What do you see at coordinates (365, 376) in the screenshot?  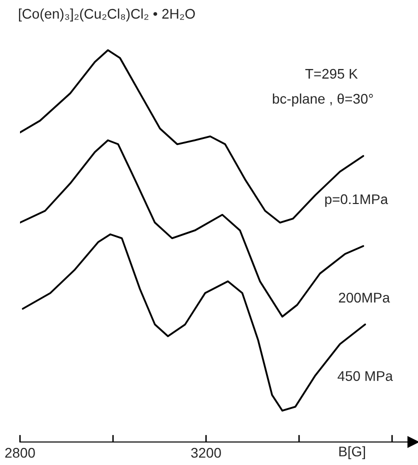 I see `series-label: 450 MPa` at bounding box center [365, 376].